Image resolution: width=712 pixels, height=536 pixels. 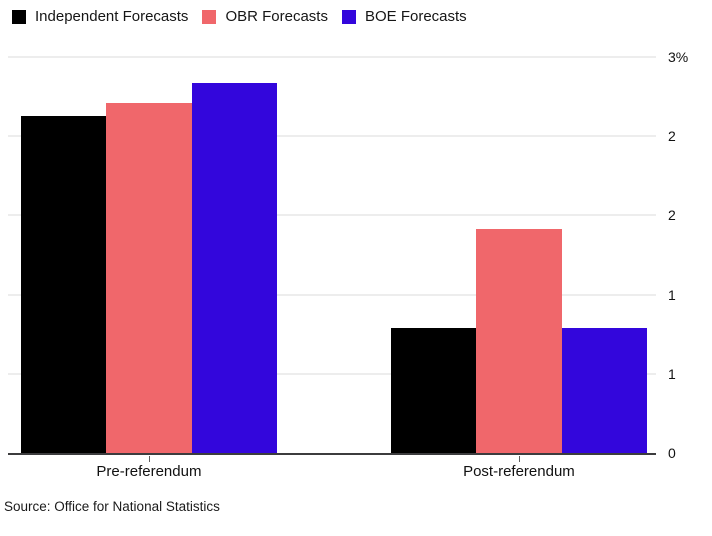 What do you see at coordinates (63, 284) in the screenshot?
I see `bar-pre-referendum-independent-forecasts` at bounding box center [63, 284].